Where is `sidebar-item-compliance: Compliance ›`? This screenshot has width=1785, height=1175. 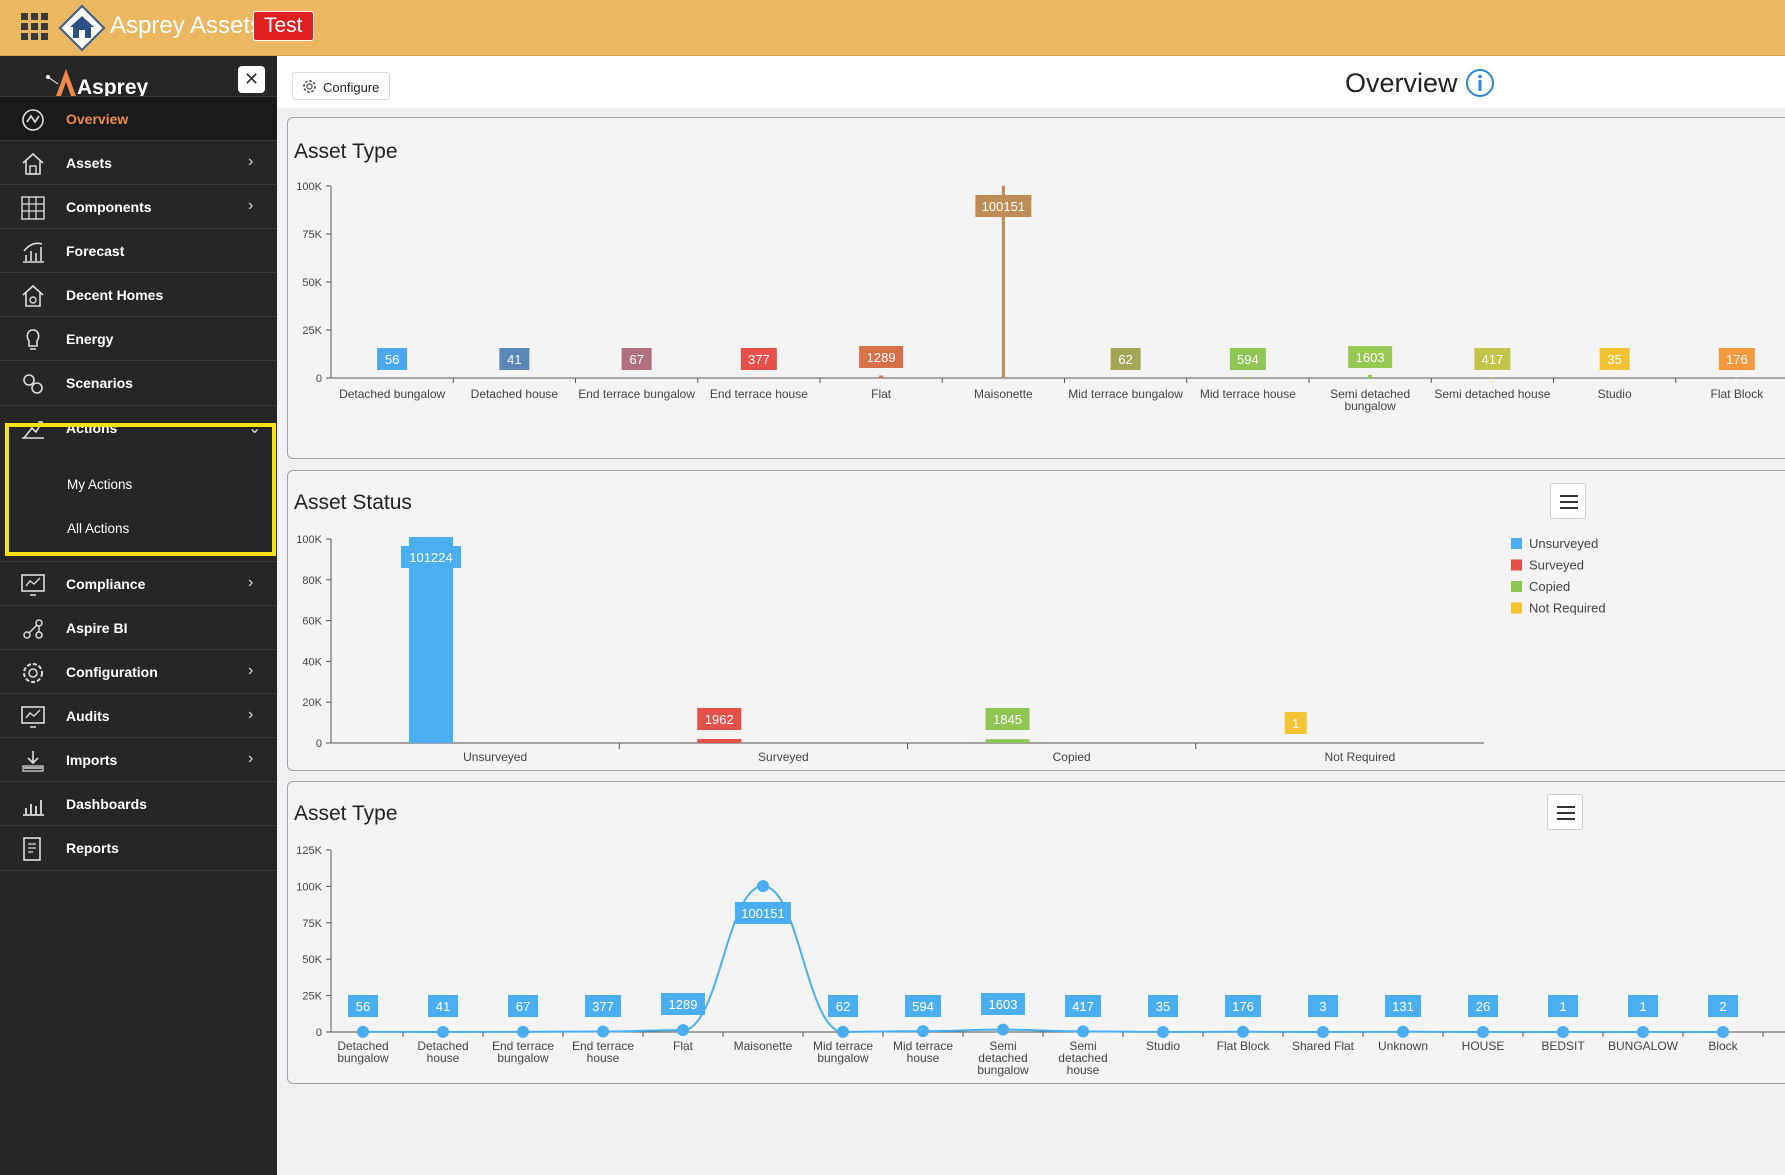 sidebar-item-compliance: Compliance › is located at coordinates (138, 583).